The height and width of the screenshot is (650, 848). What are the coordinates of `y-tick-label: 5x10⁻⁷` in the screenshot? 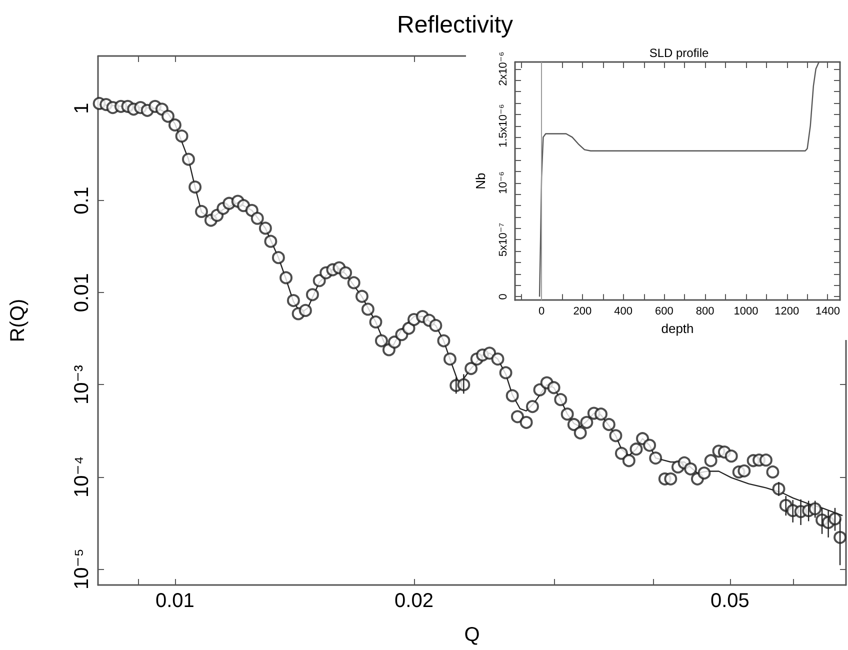 It's located at (504, 239).